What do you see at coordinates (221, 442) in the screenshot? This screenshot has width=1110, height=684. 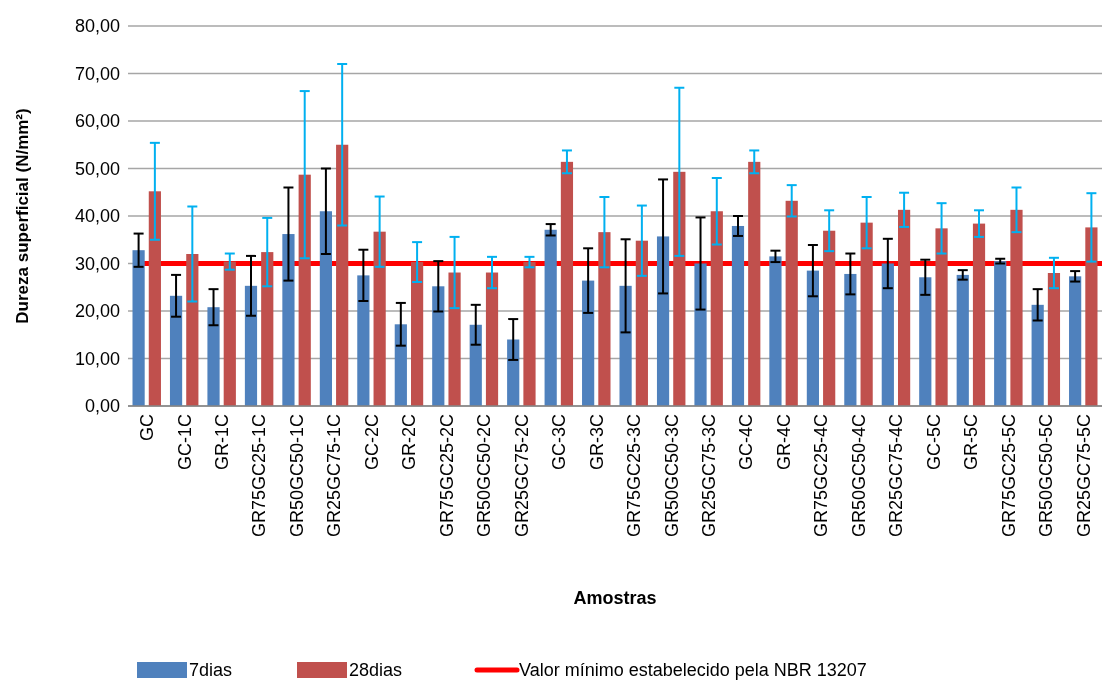 I see `x-tick-label: GR-1C` at bounding box center [221, 442].